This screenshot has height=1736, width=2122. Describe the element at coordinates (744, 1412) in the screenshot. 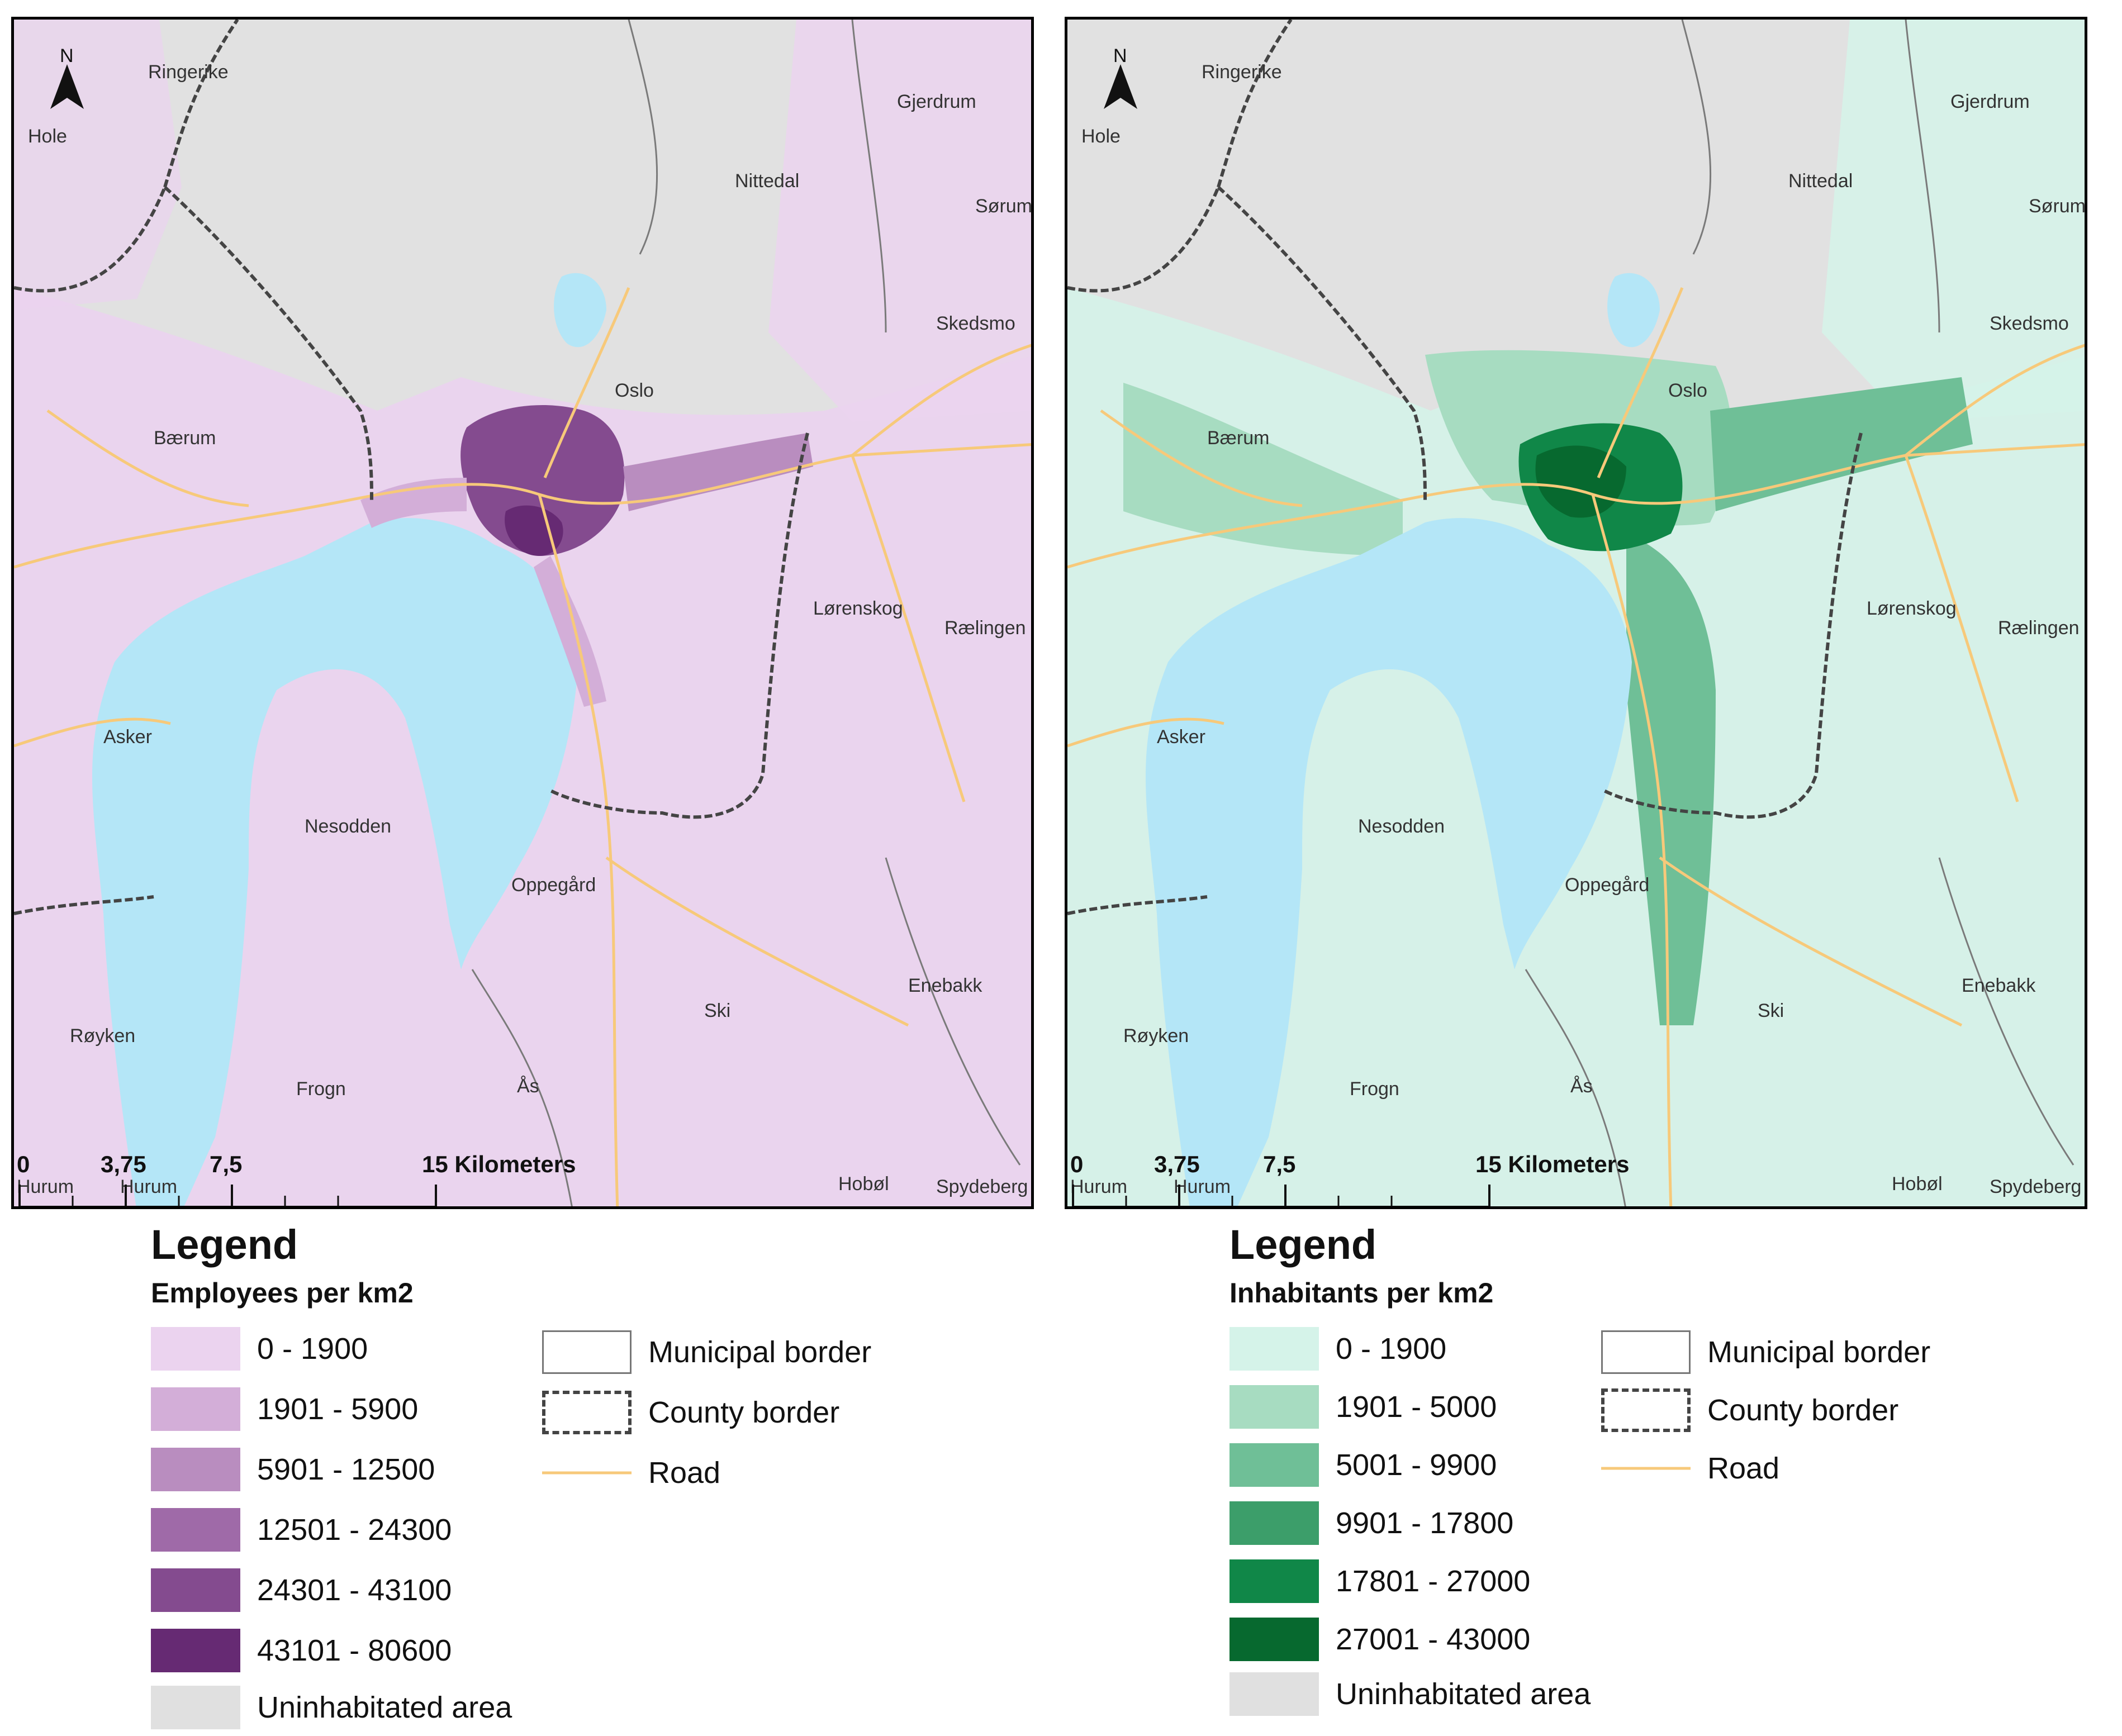

I see `legend-symbol-label: County border` at that location.